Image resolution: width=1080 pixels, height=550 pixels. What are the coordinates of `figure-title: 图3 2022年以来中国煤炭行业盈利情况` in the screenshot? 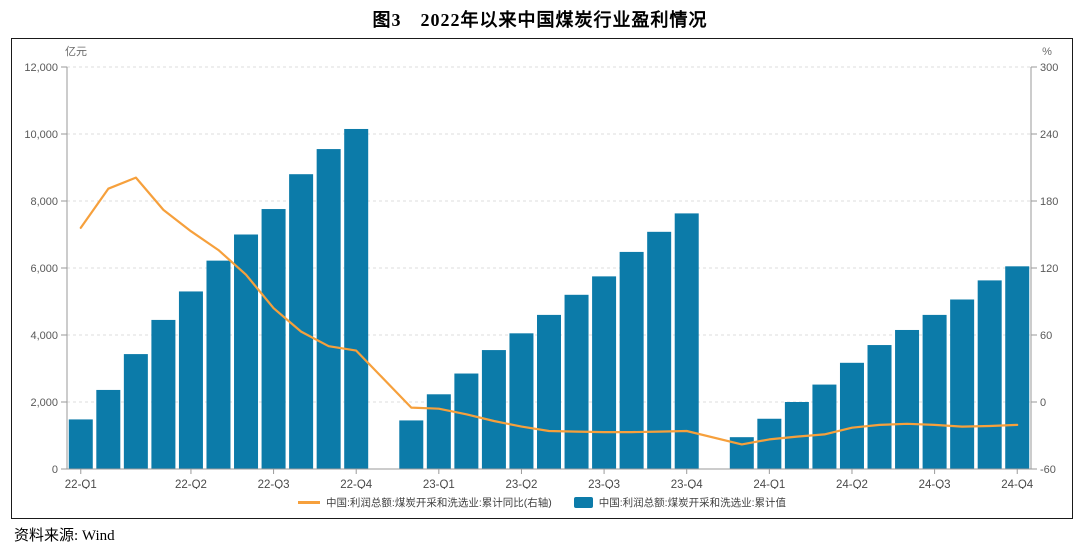 It's located at (540, 20).